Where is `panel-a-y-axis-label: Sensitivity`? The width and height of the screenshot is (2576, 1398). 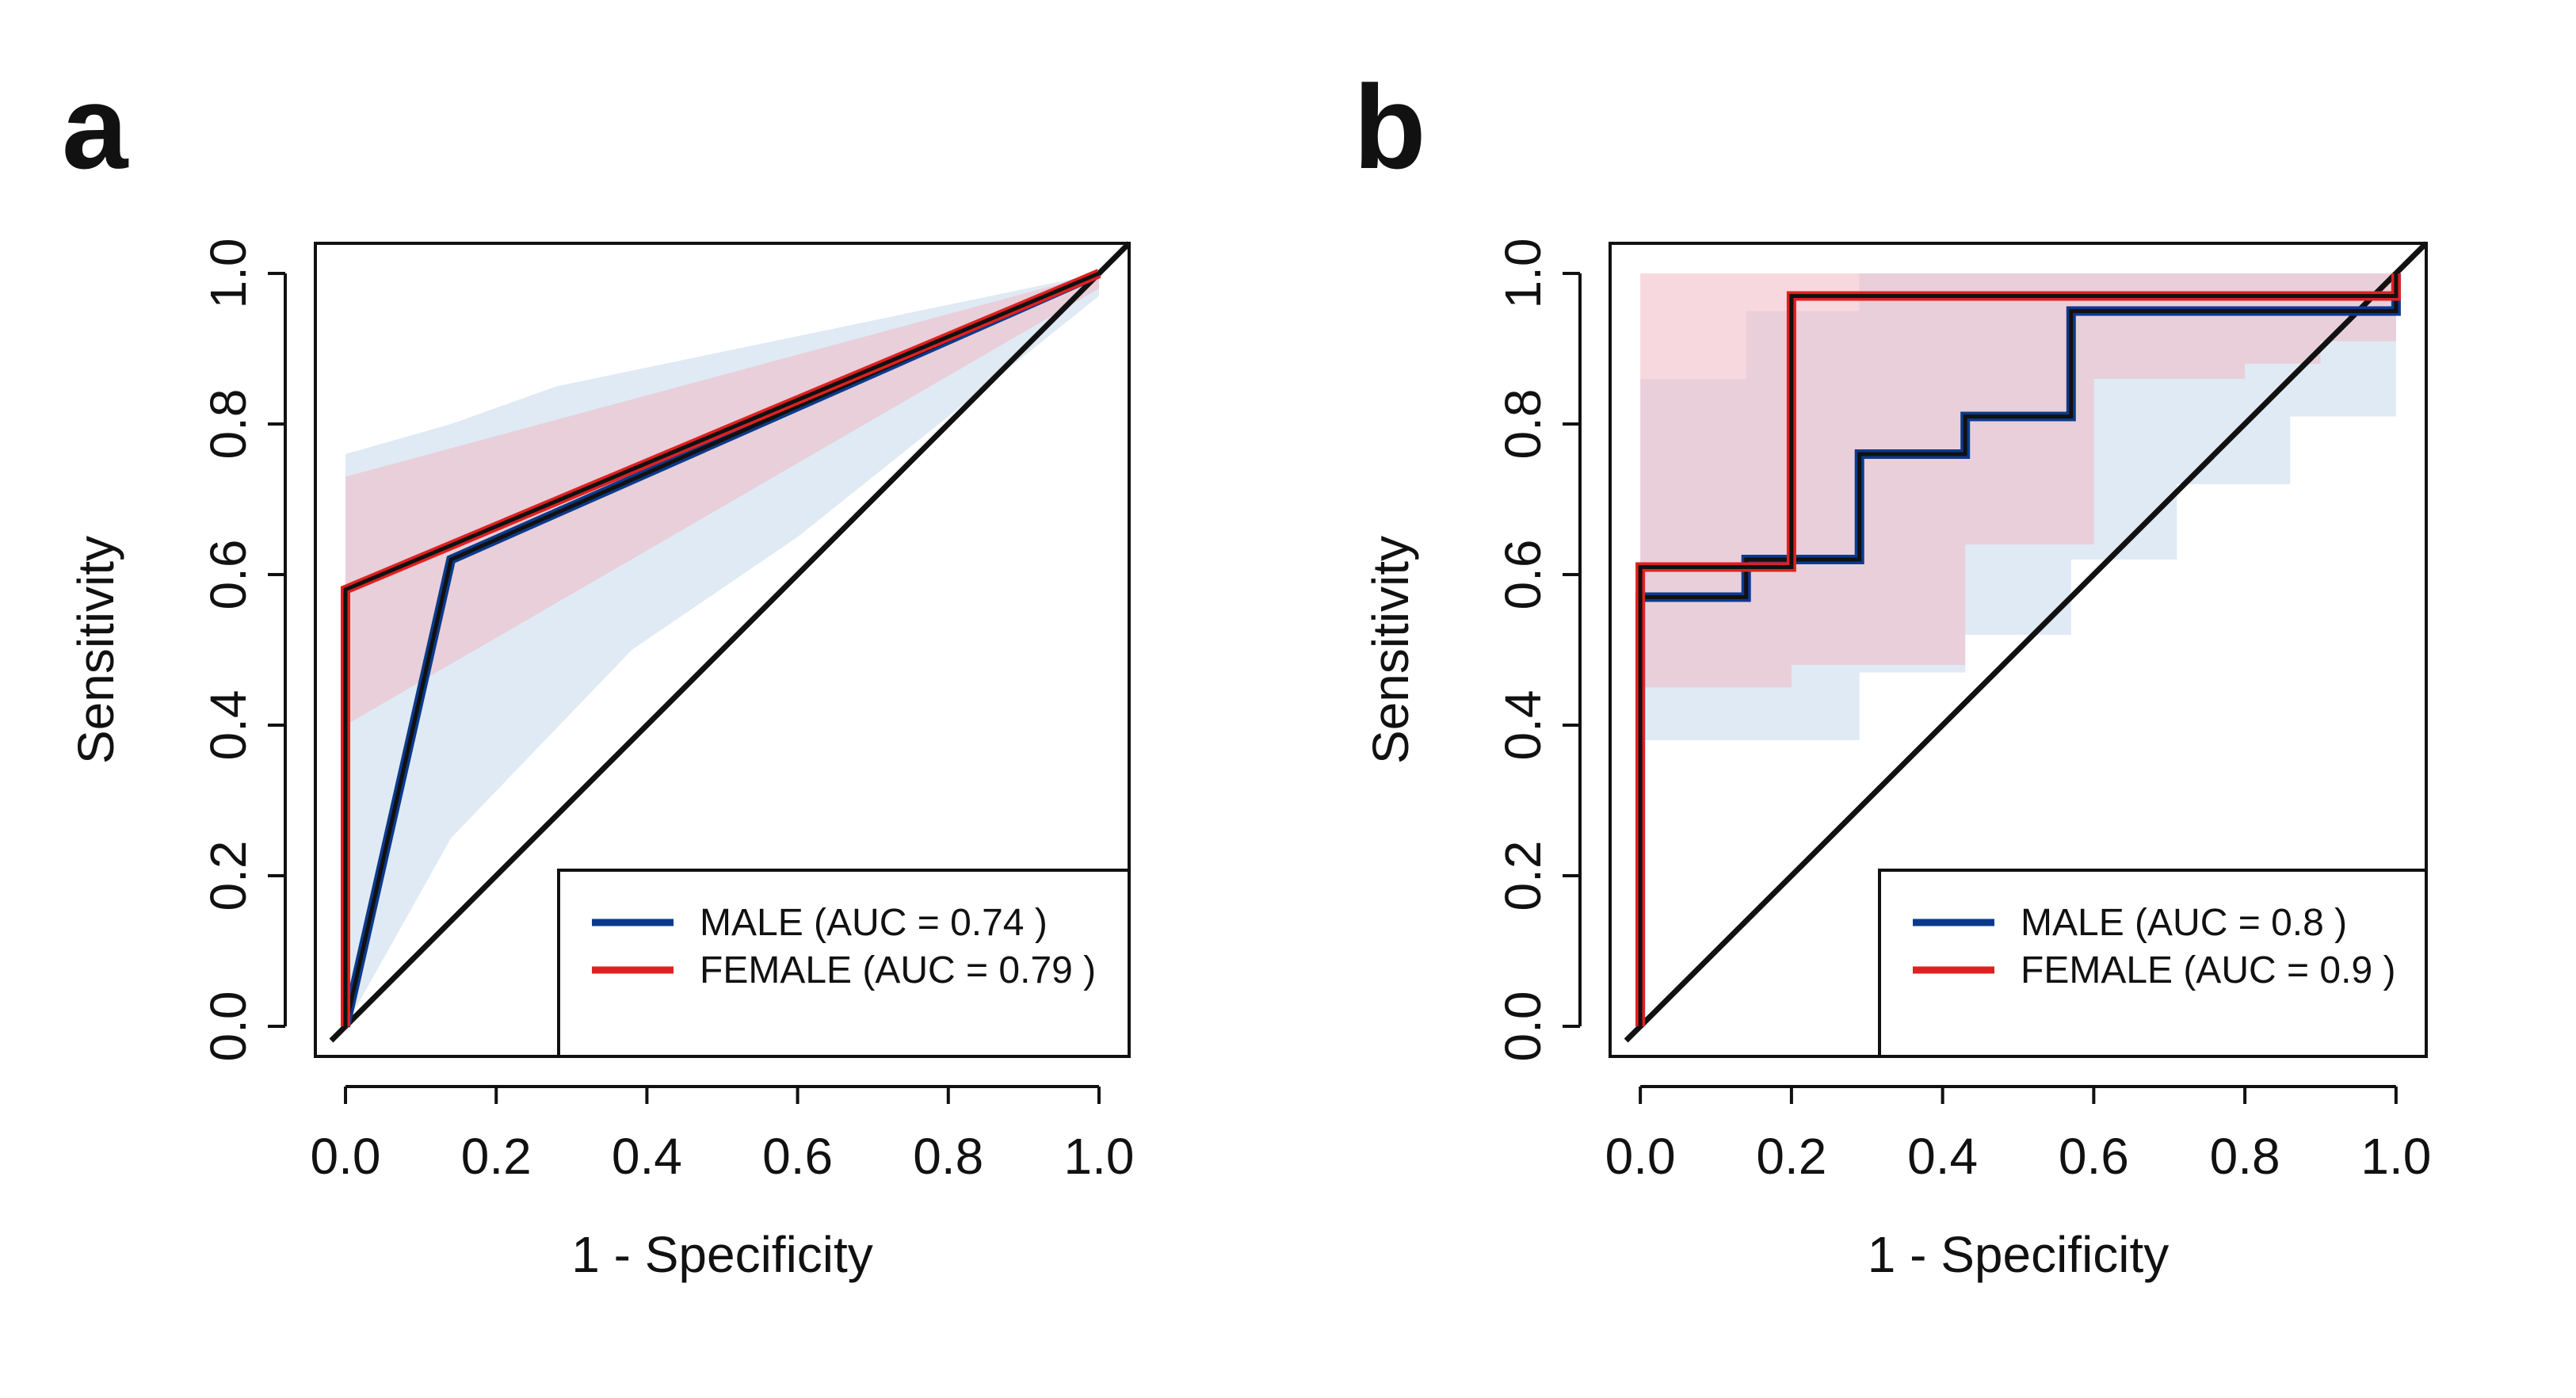 panel-a-y-axis-label: Sensitivity is located at coordinates (95, 650).